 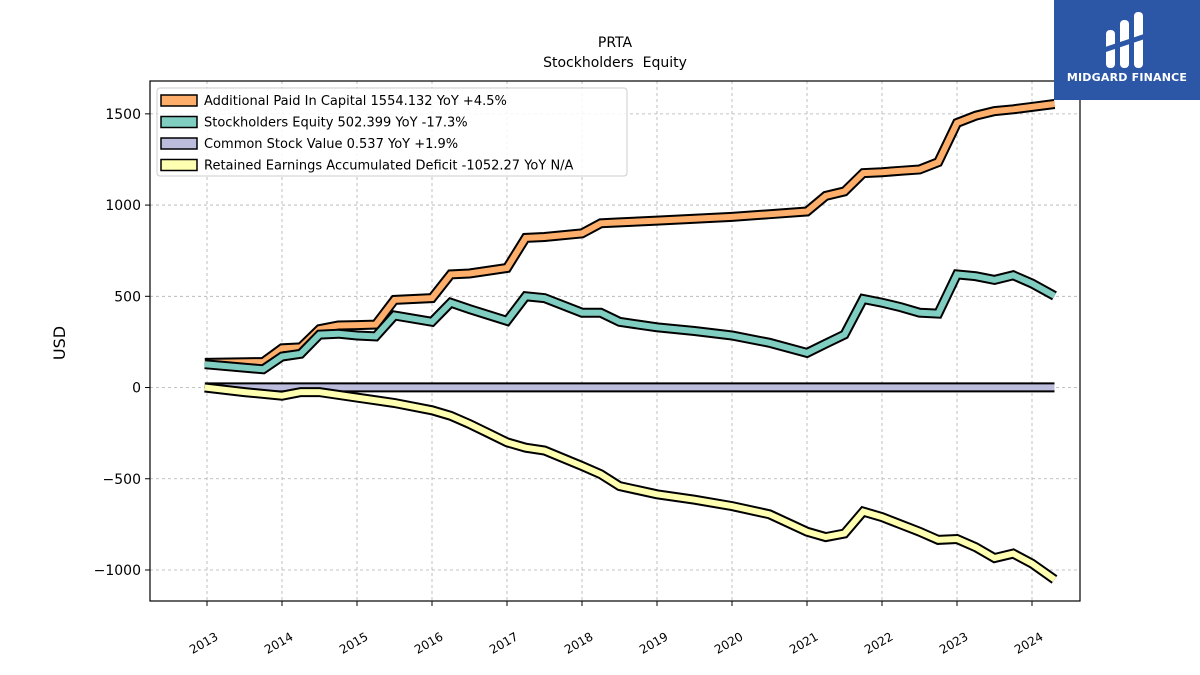 What do you see at coordinates (353, 642) in the screenshot?
I see `x-tick-label: 2015` at bounding box center [353, 642].